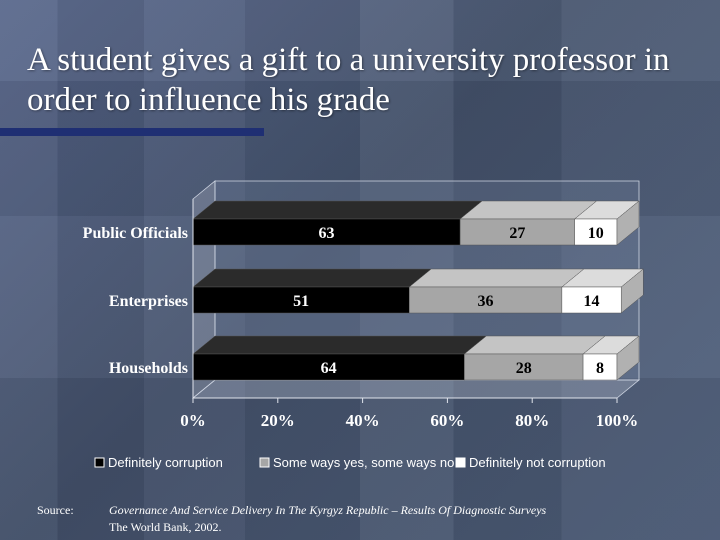 The image size is (720, 540). I want to click on x-tick-label-5: 100%, so click(617, 420).